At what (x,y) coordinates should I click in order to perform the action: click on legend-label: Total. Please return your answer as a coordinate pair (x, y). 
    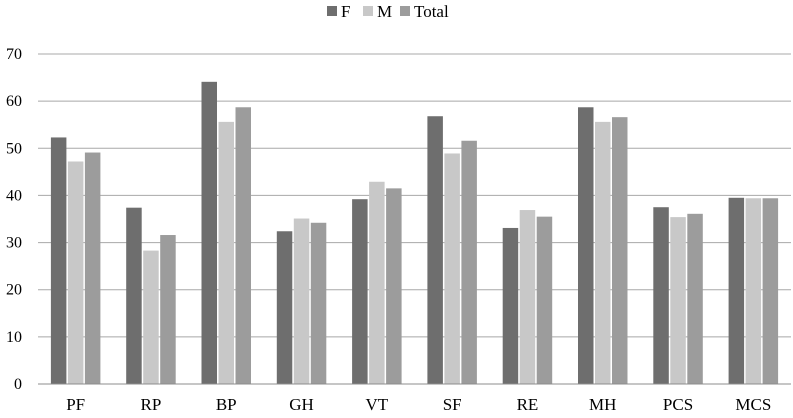
    Looking at the image, I should click on (431, 11).